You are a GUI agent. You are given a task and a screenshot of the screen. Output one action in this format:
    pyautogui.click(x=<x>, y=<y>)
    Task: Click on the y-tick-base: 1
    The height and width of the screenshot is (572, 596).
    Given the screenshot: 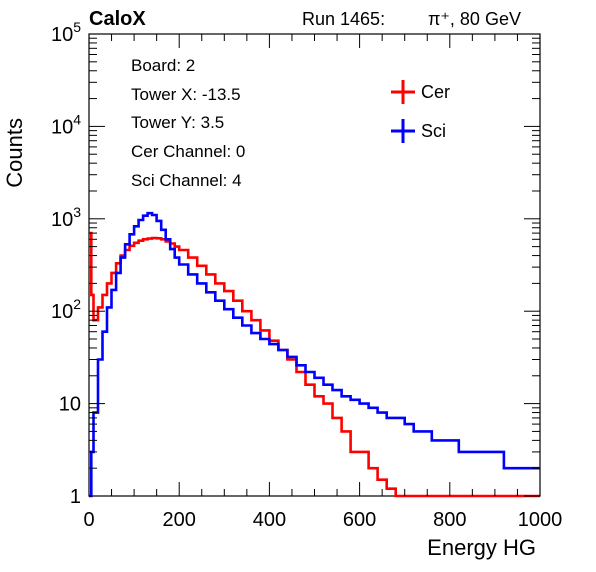 What is the action you would take?
    pyautogui.click(x=75, y=497)
    